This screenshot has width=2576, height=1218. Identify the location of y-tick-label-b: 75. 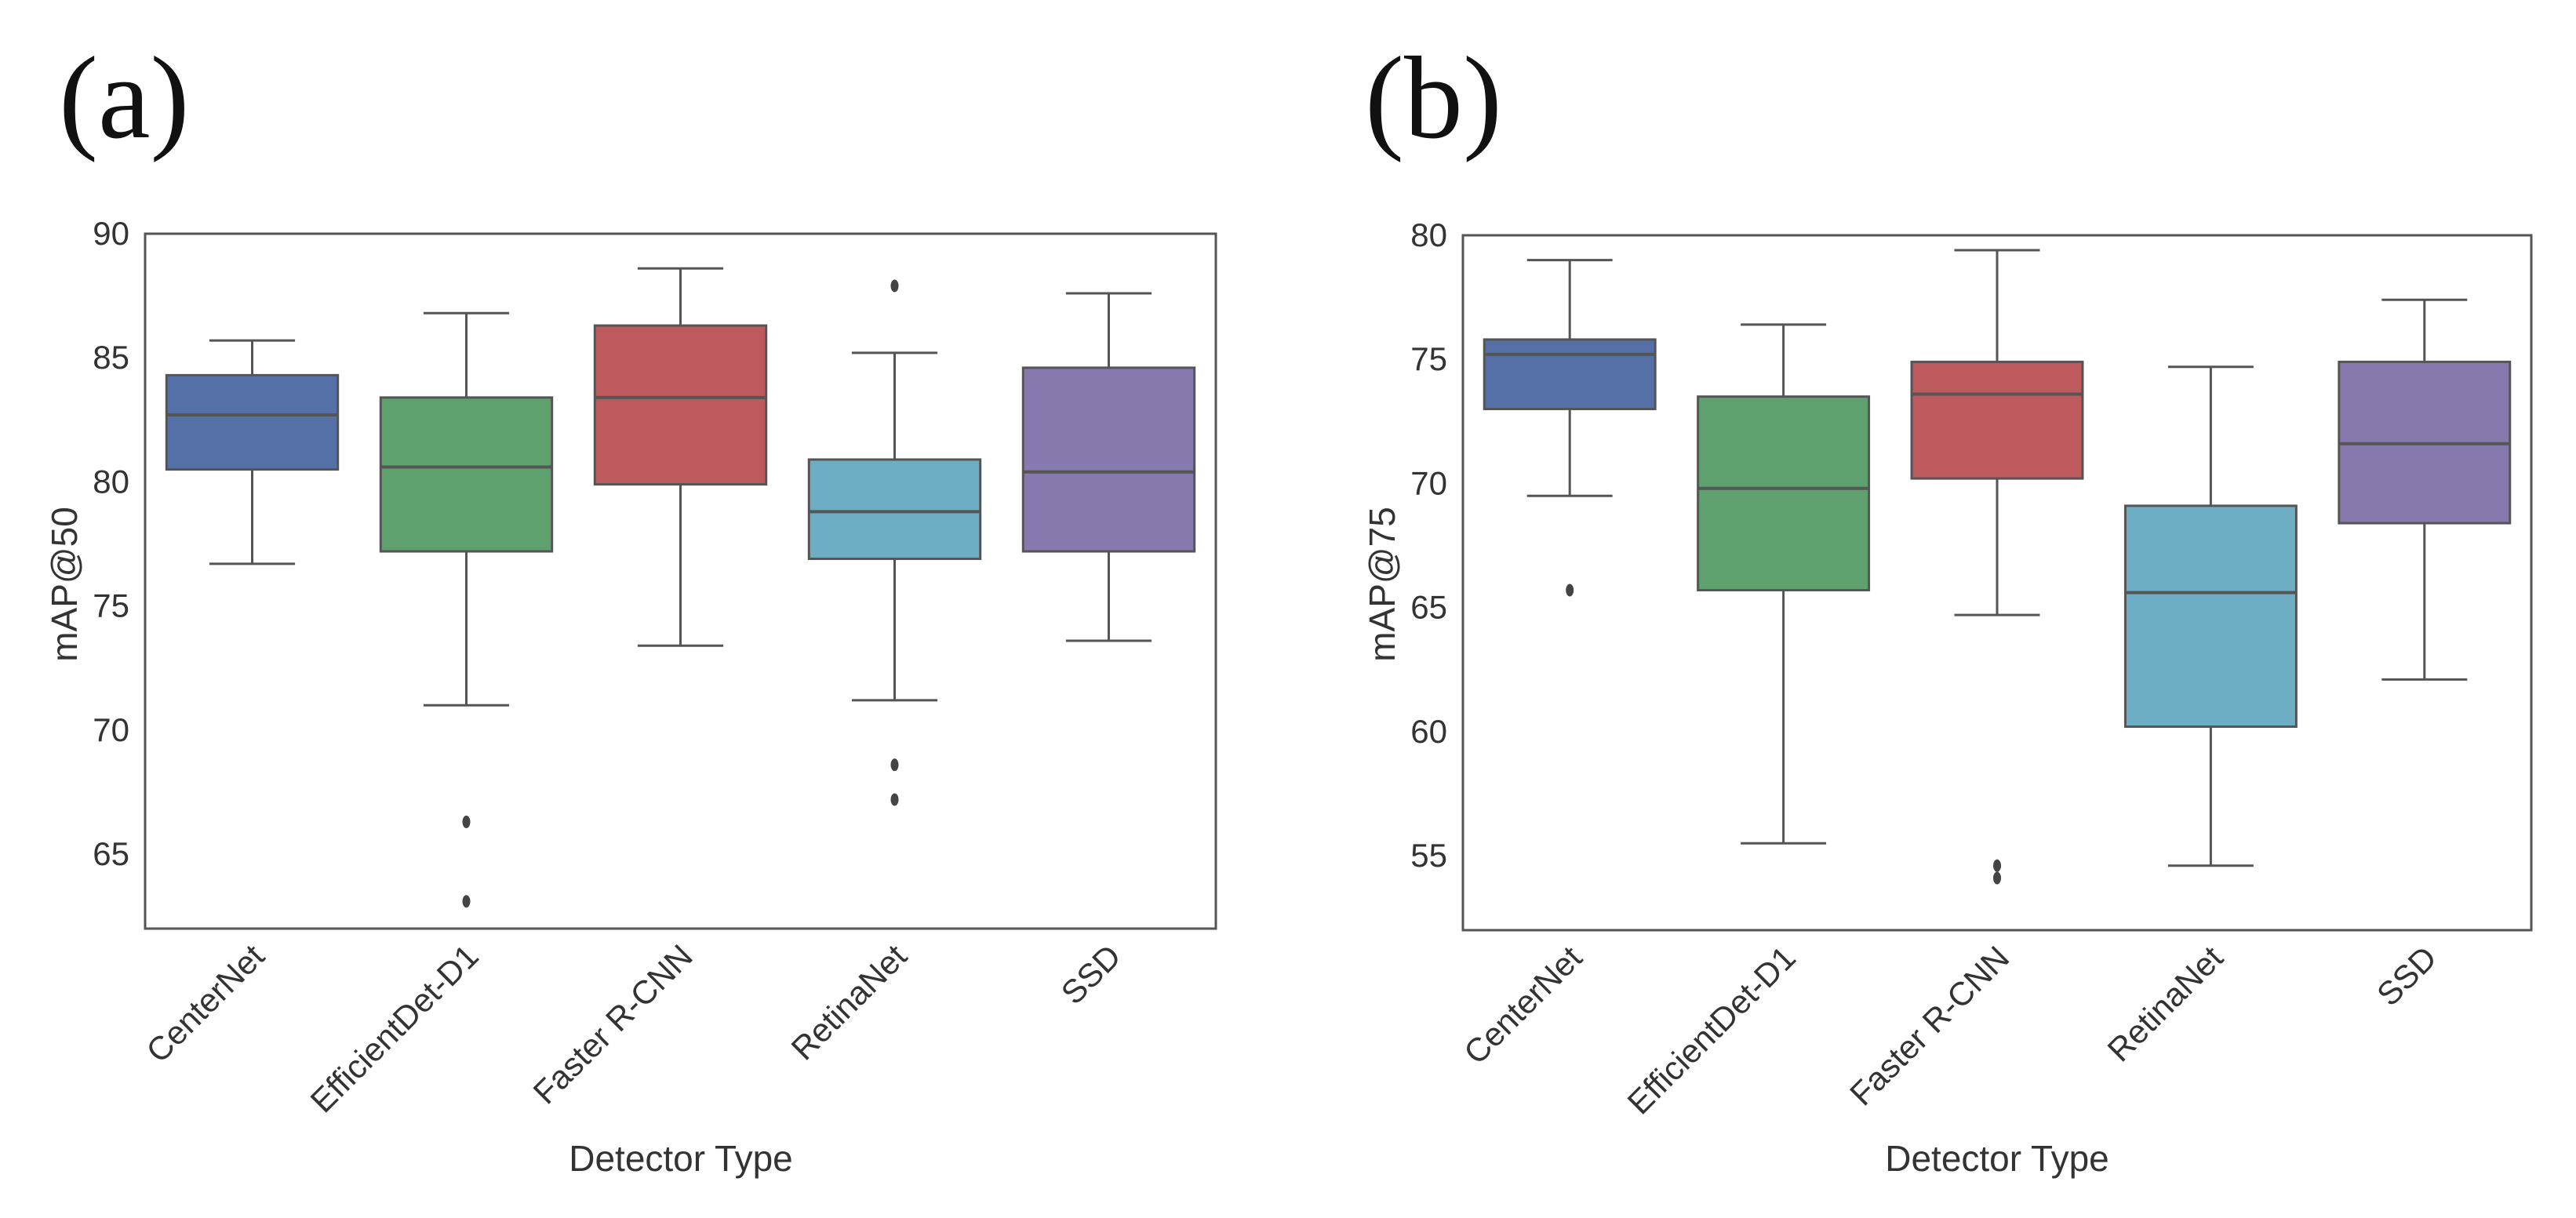
(1428, 358).